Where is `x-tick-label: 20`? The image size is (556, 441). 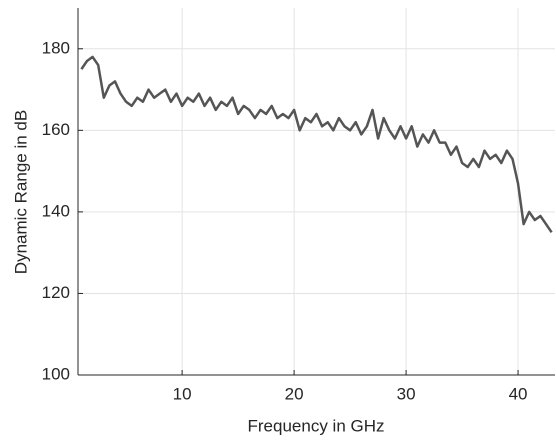
x-tick-label: 20 is located at coordinates (294, 393).